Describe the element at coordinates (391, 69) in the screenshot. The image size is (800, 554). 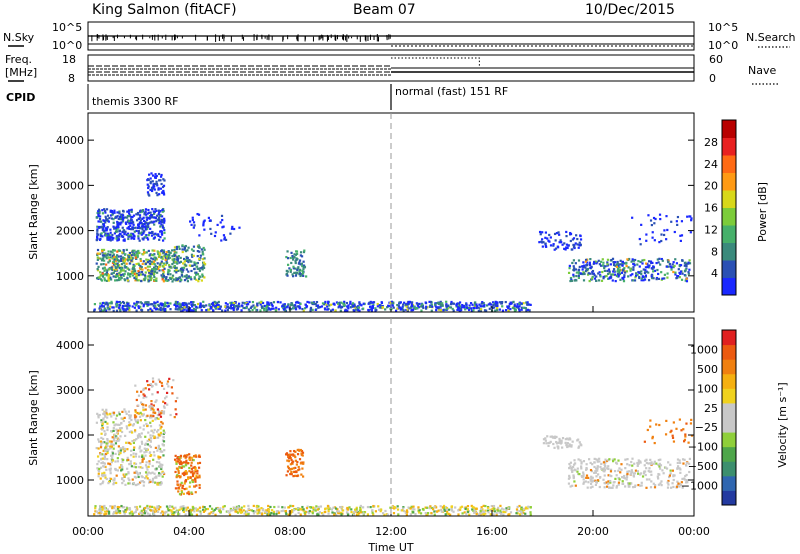
I see `freq-panel: Freq. [MHz] 18 8 Nave 60 0` at that location.